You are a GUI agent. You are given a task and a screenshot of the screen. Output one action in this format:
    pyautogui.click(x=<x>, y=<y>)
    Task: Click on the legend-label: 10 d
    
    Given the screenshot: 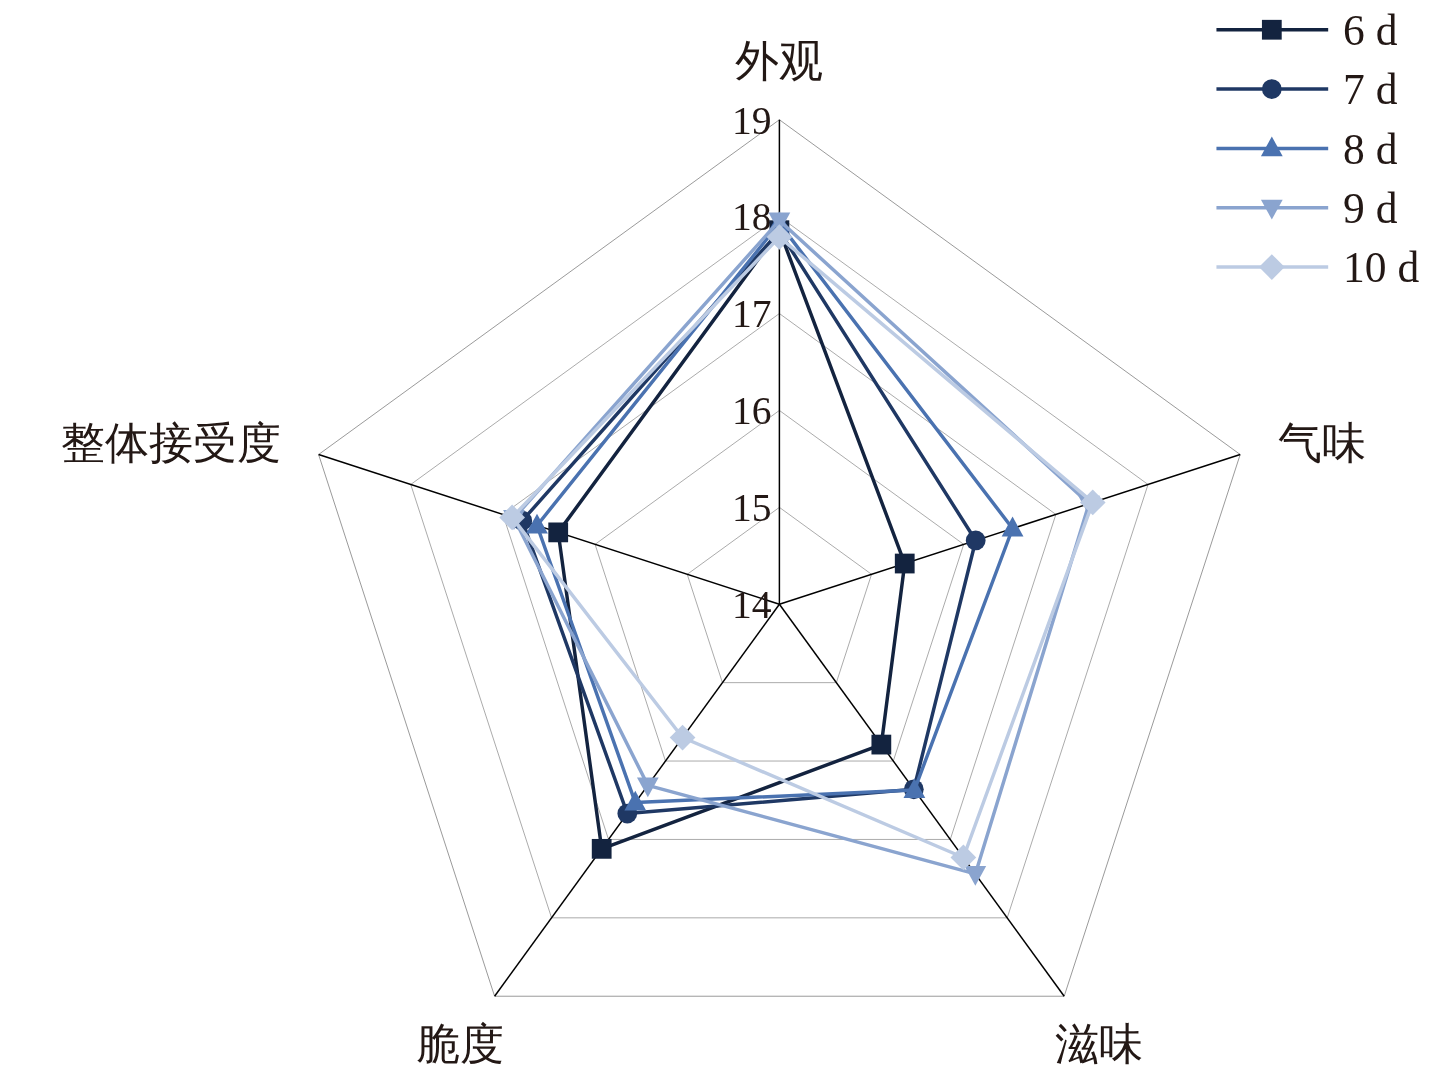 What is the action you would take?
    pyautogui.click(x=1381, y=267)
    